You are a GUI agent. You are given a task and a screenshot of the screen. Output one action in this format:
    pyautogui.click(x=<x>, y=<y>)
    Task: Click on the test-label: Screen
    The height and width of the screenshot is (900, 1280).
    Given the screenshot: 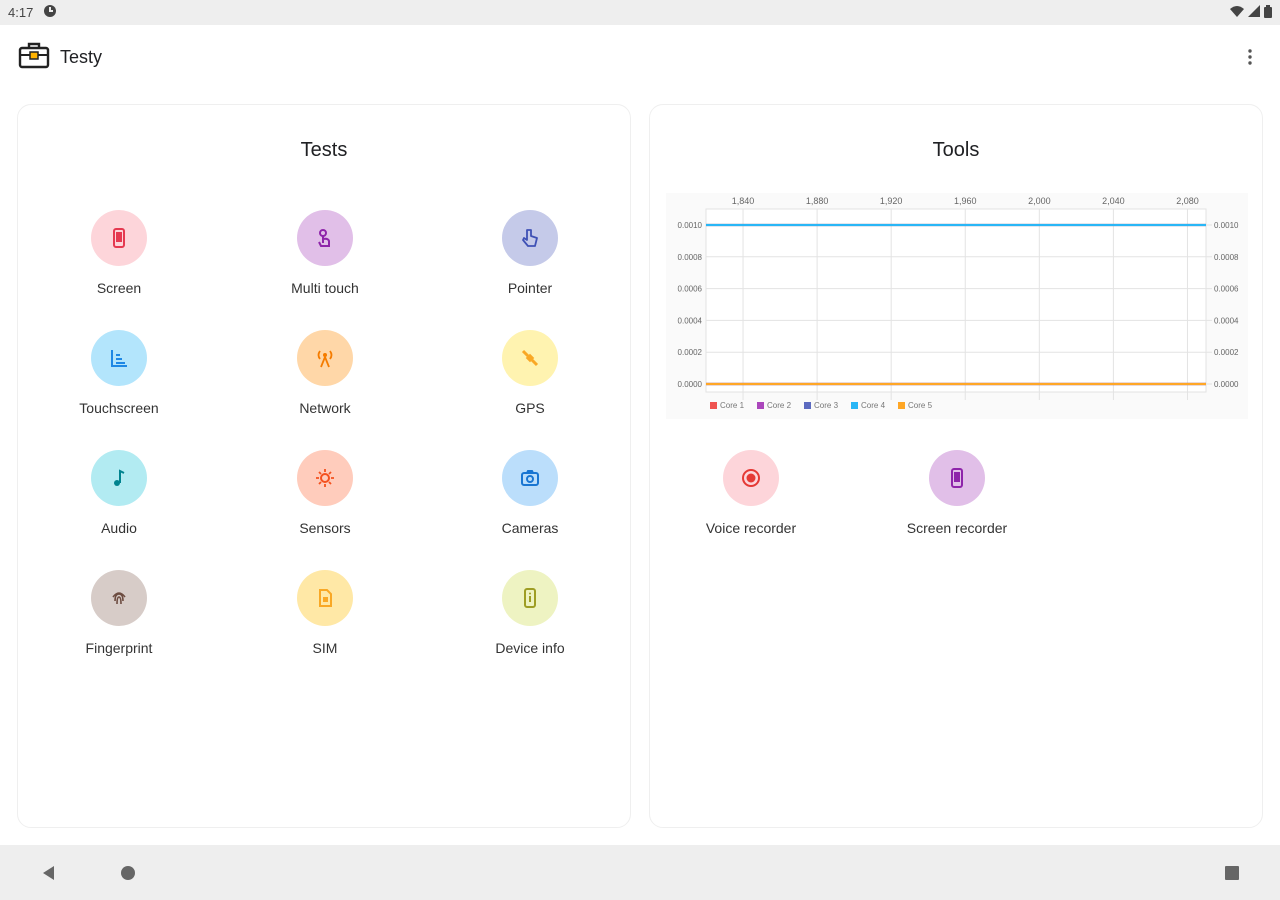 What is the action you would take?
    pyautogui.click(x=119, y=288)
    